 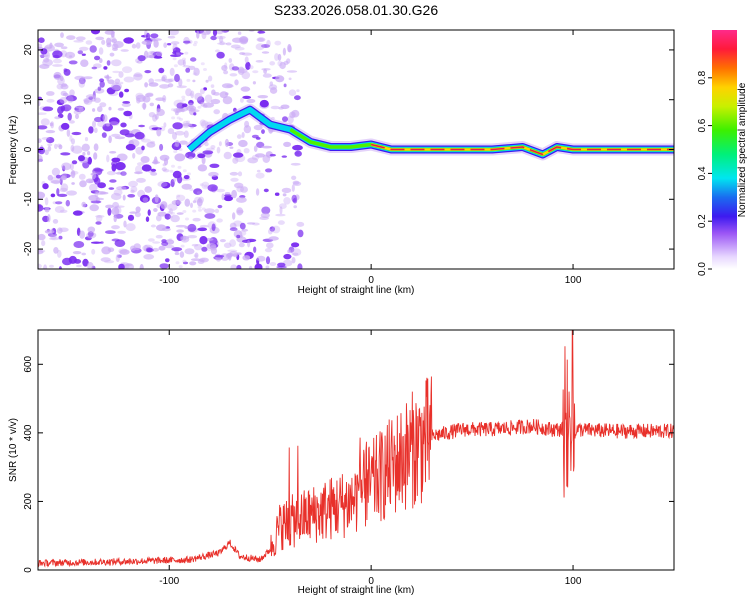 What do you see at coordinates (28, 149) in the screenshot?
I see `y-tick-label: 0` at bounding box center [28, 149].